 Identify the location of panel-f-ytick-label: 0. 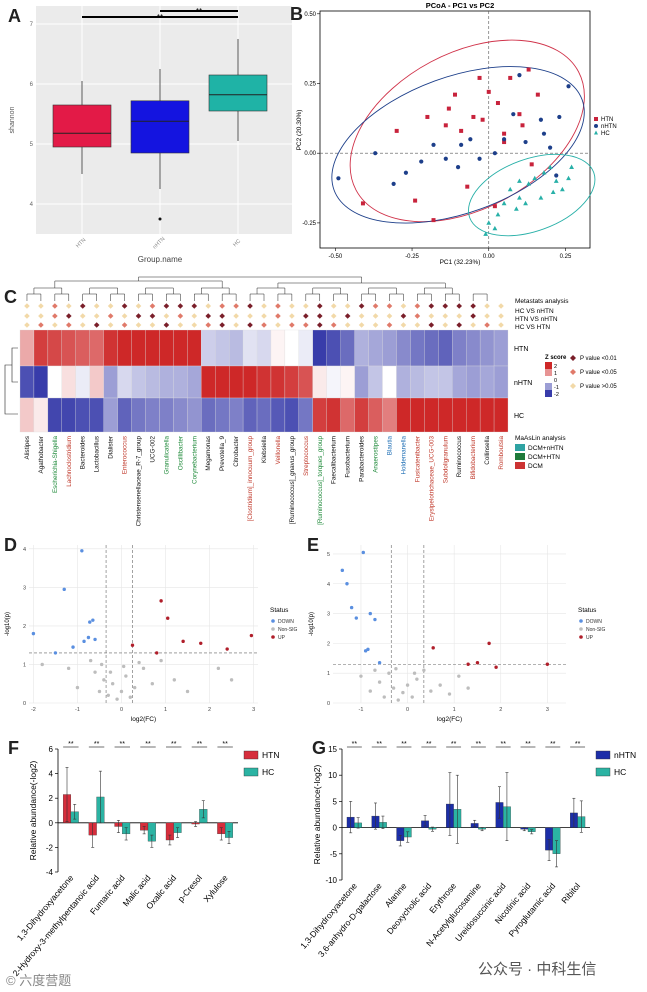
(51, 823).